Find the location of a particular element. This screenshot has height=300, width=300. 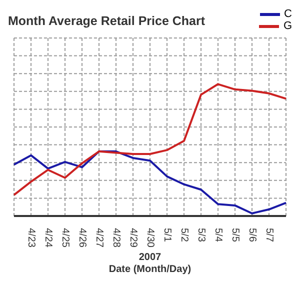

x-tick-label: 4/28 is located at coordinates (116, 238).